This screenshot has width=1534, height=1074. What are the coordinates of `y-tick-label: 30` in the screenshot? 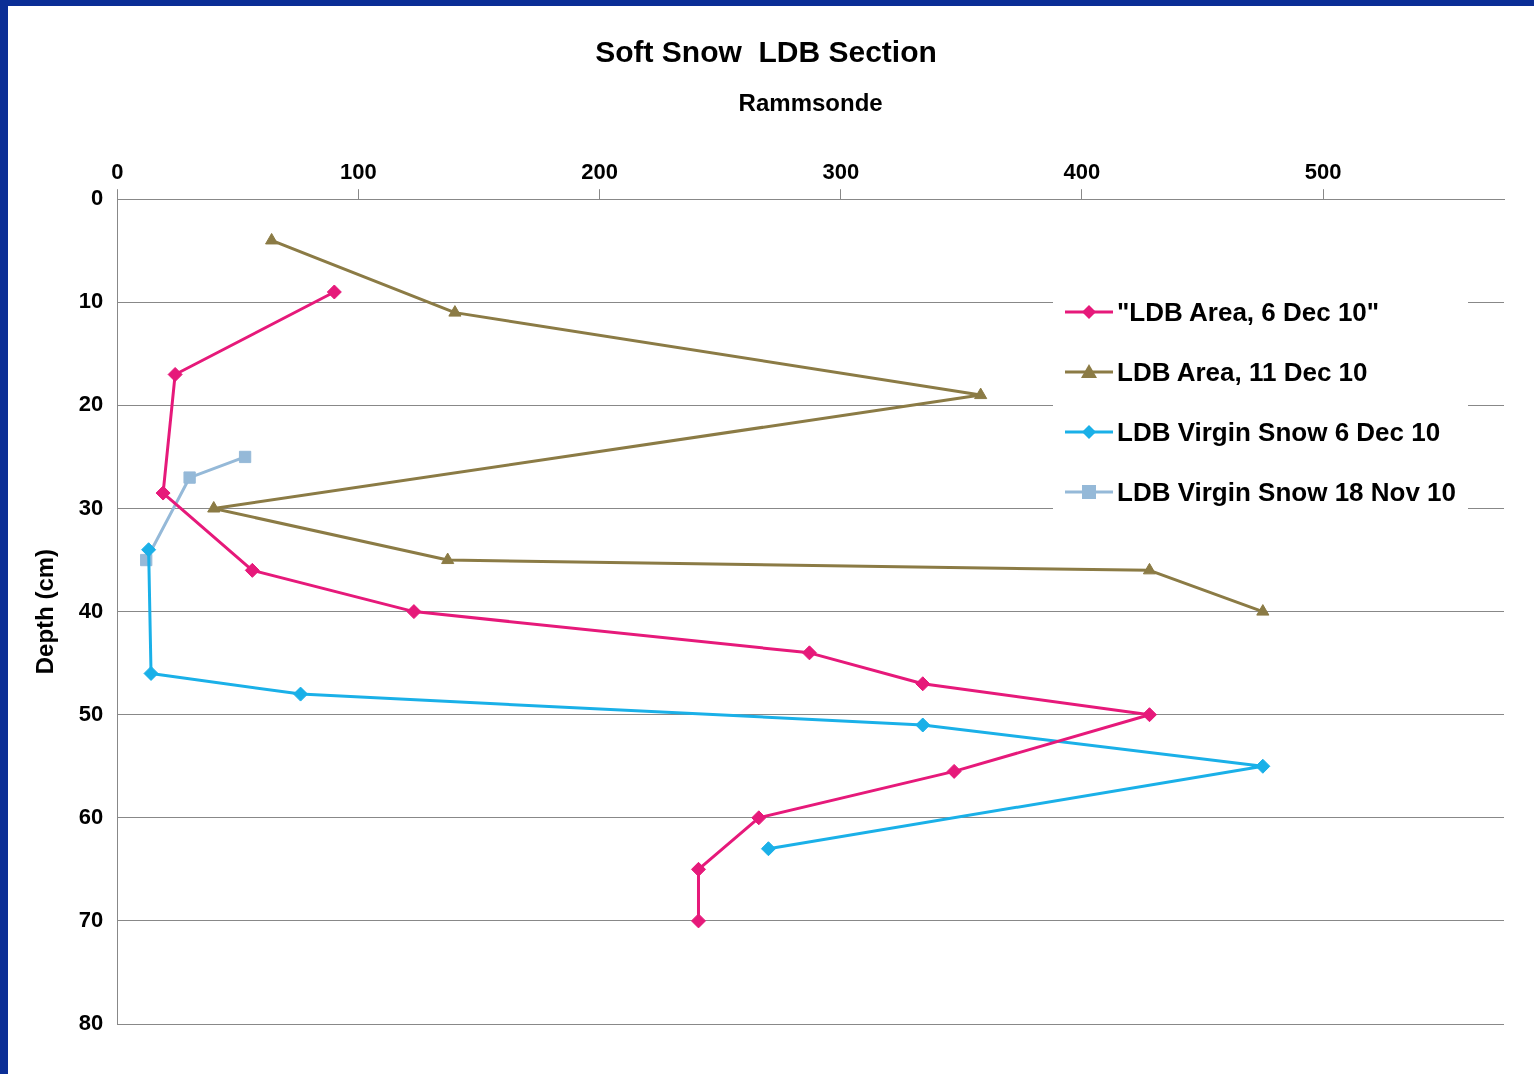 It's located at (91, 507).